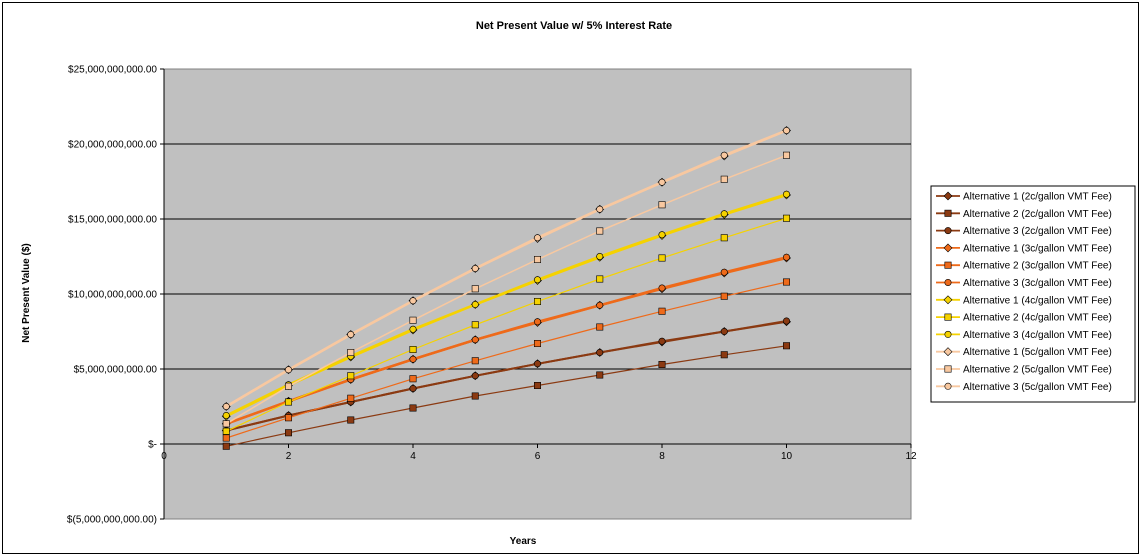  I want to click on legend-label: Alternative 2 (3c/gallon VMT Fee), so click(1037, 266).